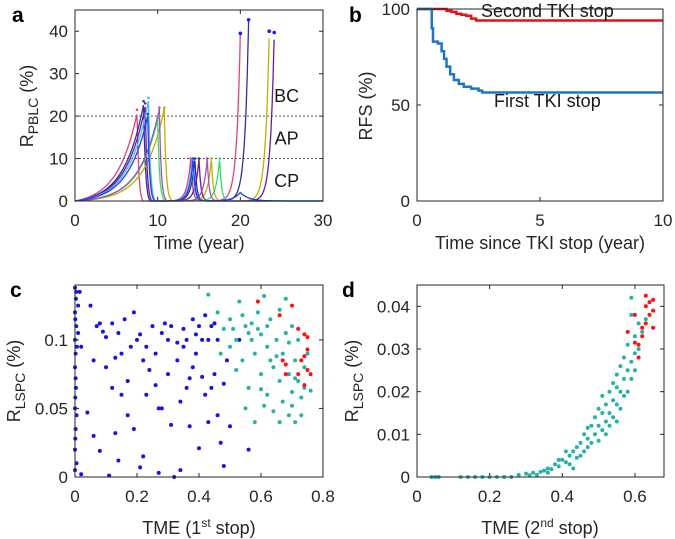  Describe the element at coordinates (286, 96) in the screenshot. I see `region-label-bc: BC` at that location.